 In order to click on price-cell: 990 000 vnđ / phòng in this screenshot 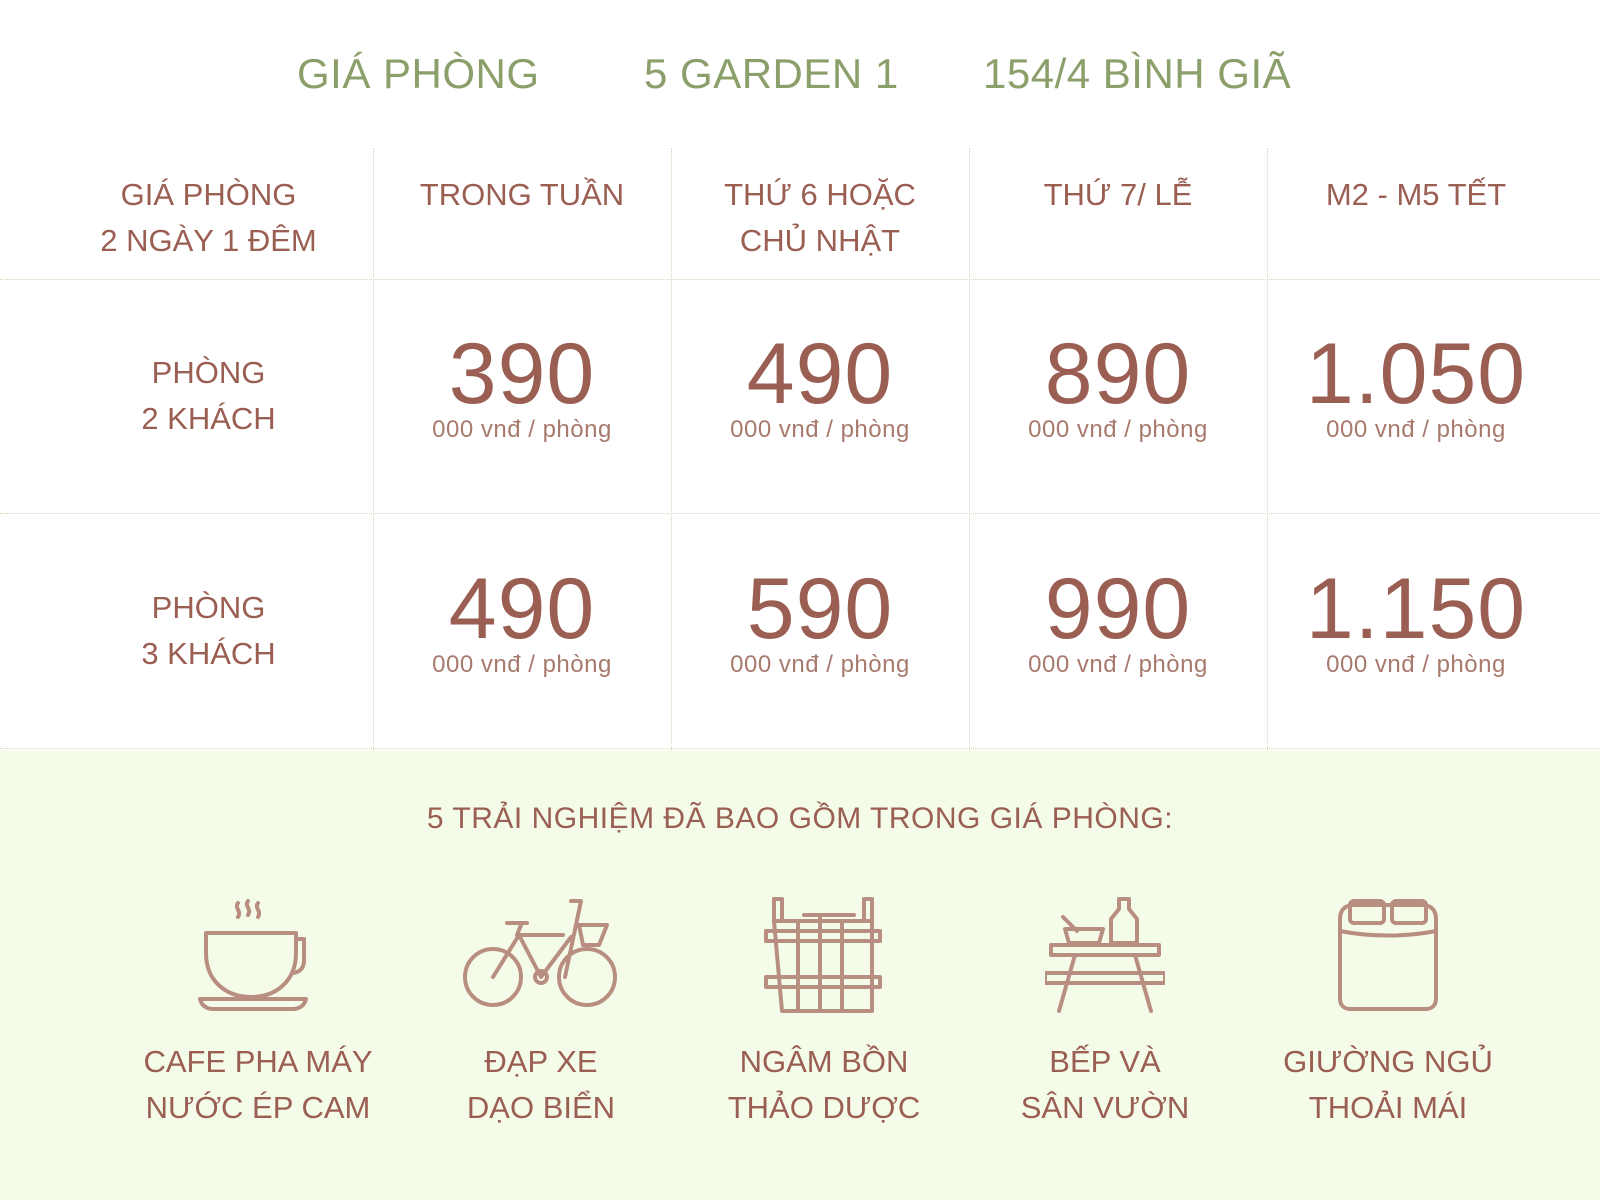, I will do `click(1118, 630)`.